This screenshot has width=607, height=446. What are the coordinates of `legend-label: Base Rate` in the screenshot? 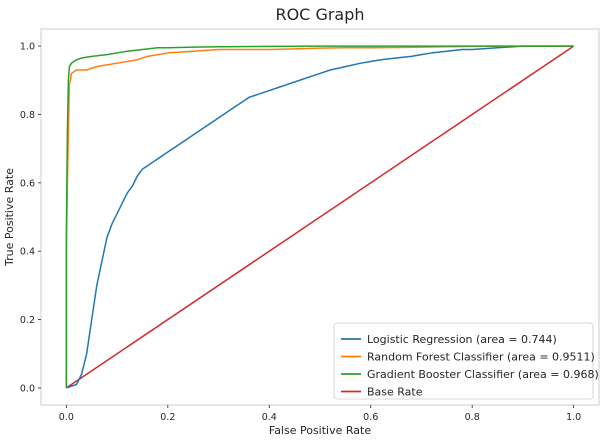 It's located at (395, 392).